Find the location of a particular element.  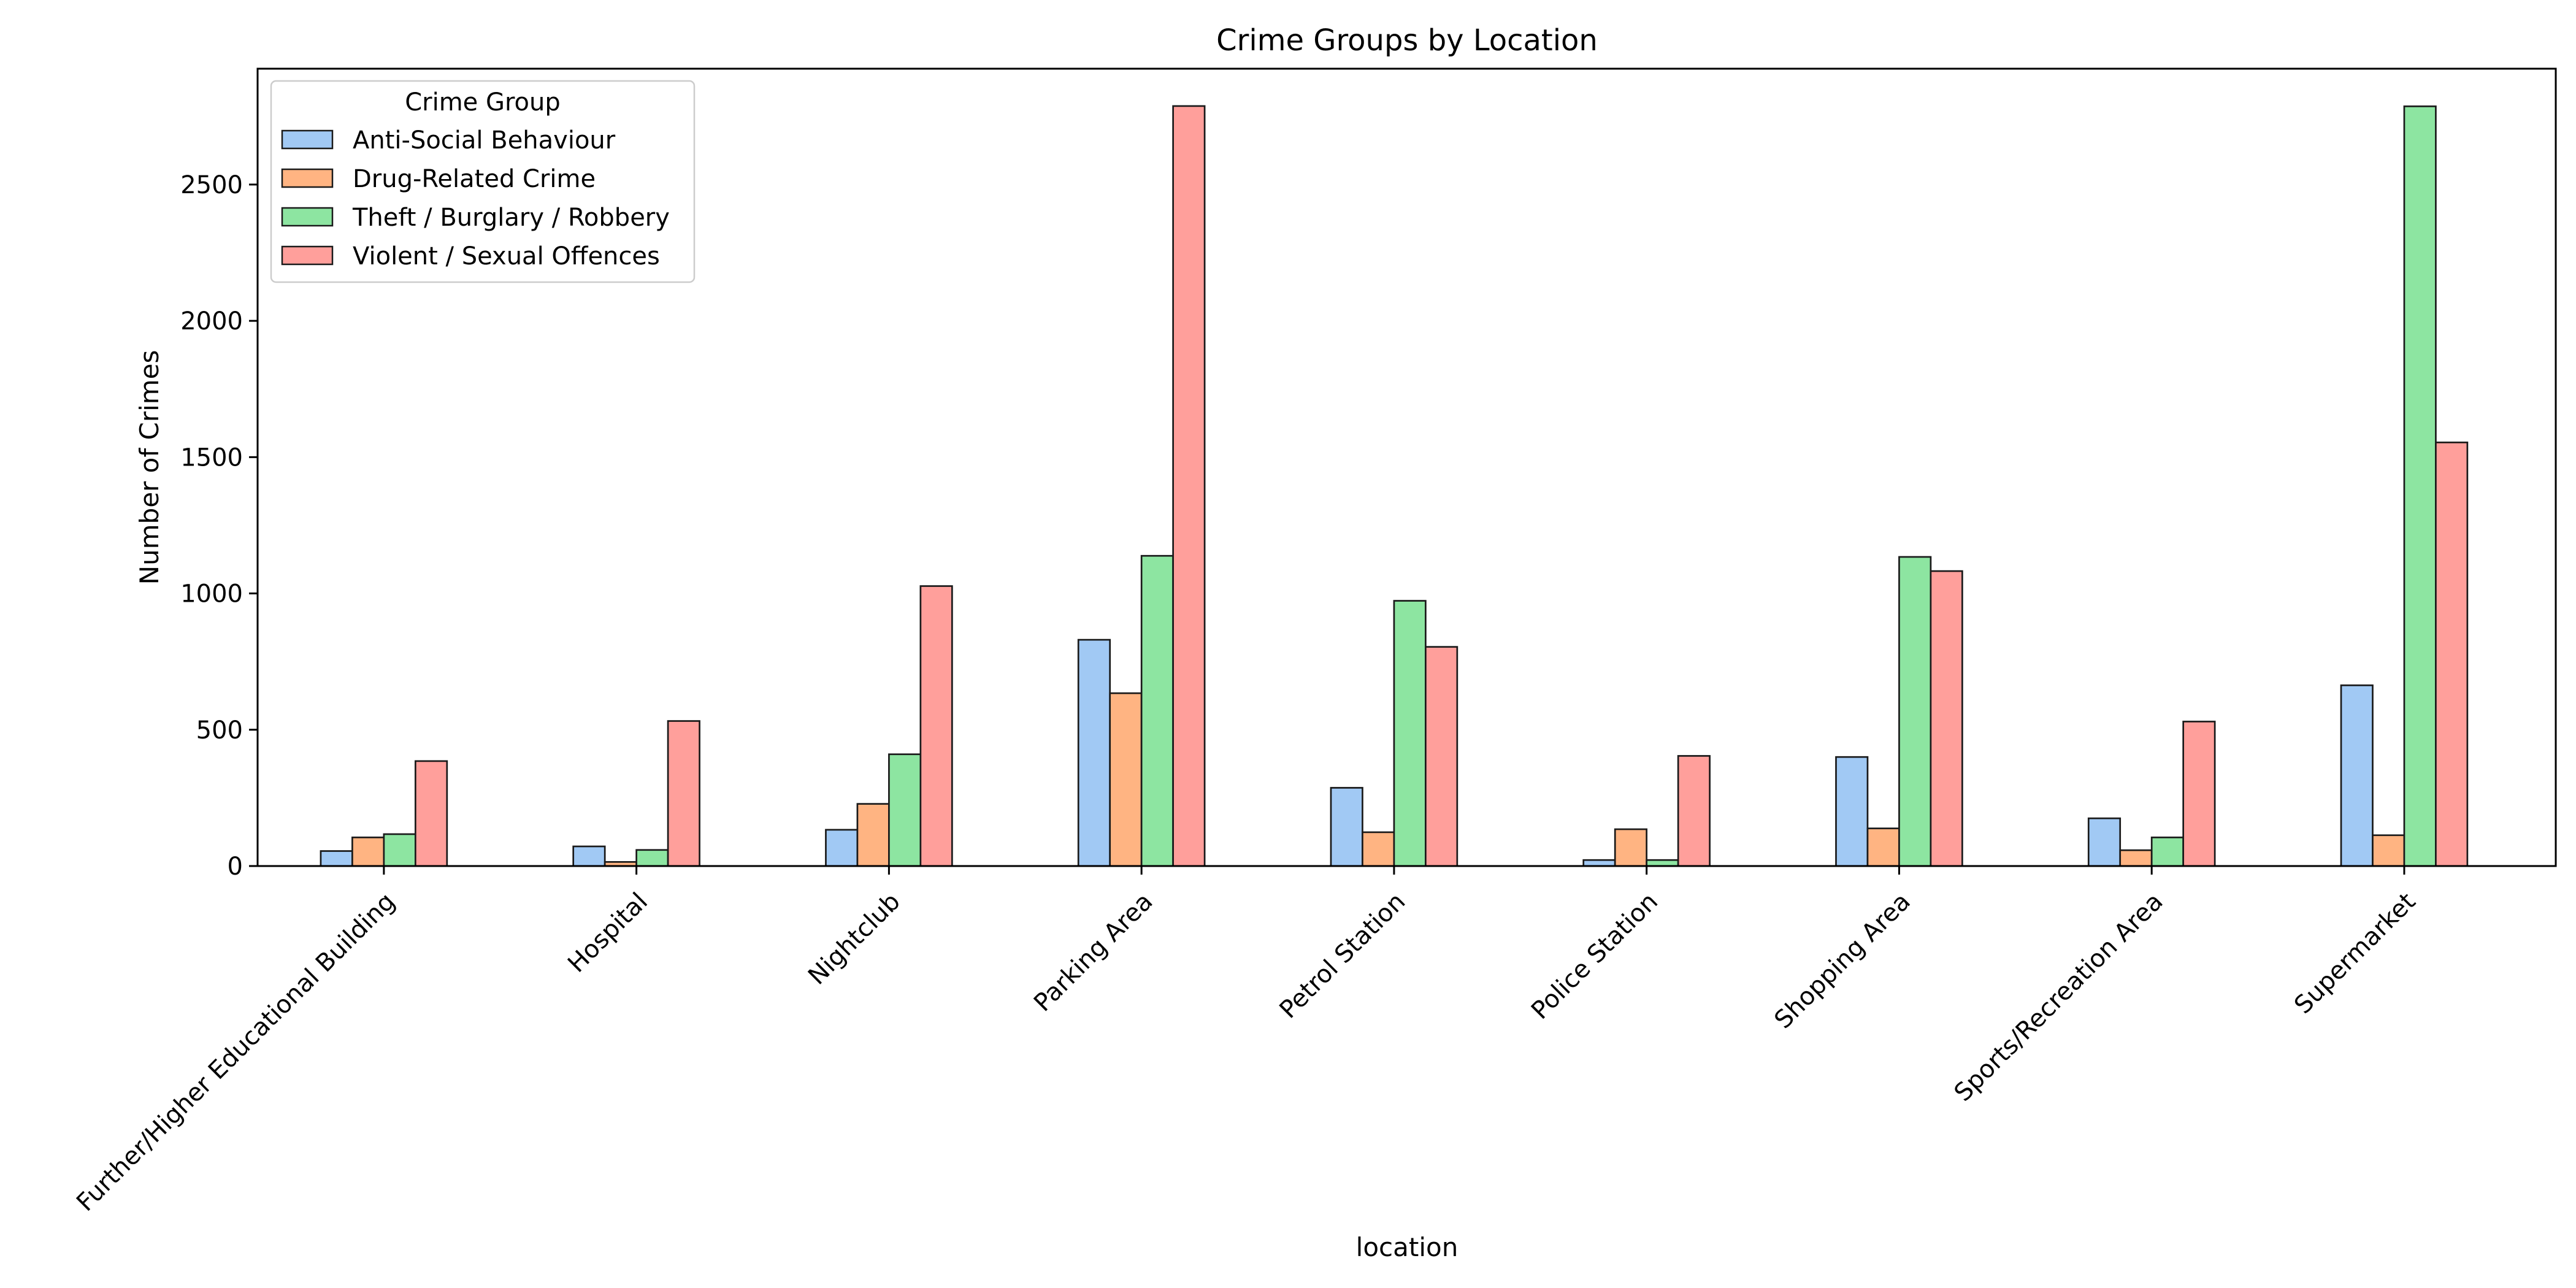

x-axis-label: location is located at coordinates (1407, 1247).